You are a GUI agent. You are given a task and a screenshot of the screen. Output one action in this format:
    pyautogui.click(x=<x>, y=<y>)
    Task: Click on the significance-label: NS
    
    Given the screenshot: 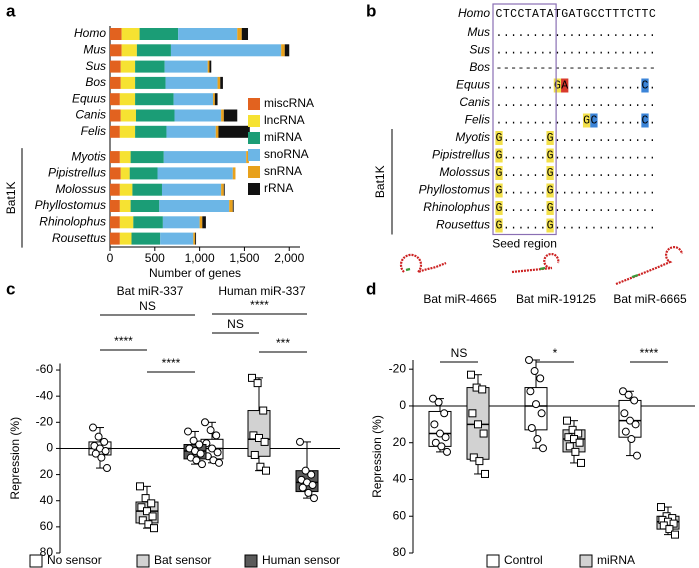 What is the action you would take?
    pyautogui.click(x=147, y=306)
    